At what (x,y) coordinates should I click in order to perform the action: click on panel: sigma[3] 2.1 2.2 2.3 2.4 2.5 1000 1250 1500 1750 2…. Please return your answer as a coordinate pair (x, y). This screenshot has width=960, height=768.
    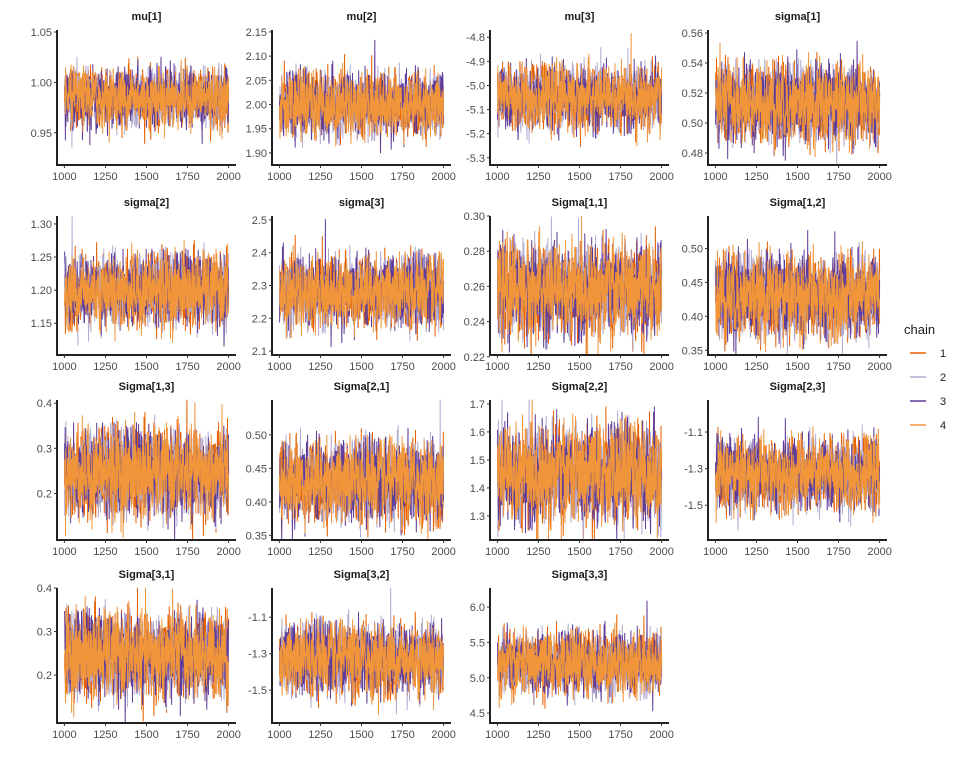
    Looking at the image, I should click on (354, 285).